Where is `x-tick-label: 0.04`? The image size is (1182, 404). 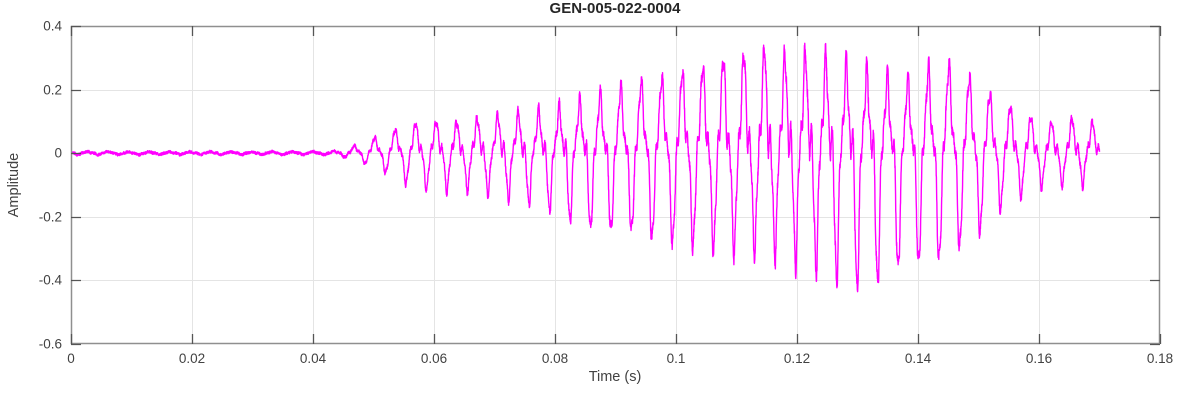
x-tick-label: 0.04 is located at coordinates (313, 358).